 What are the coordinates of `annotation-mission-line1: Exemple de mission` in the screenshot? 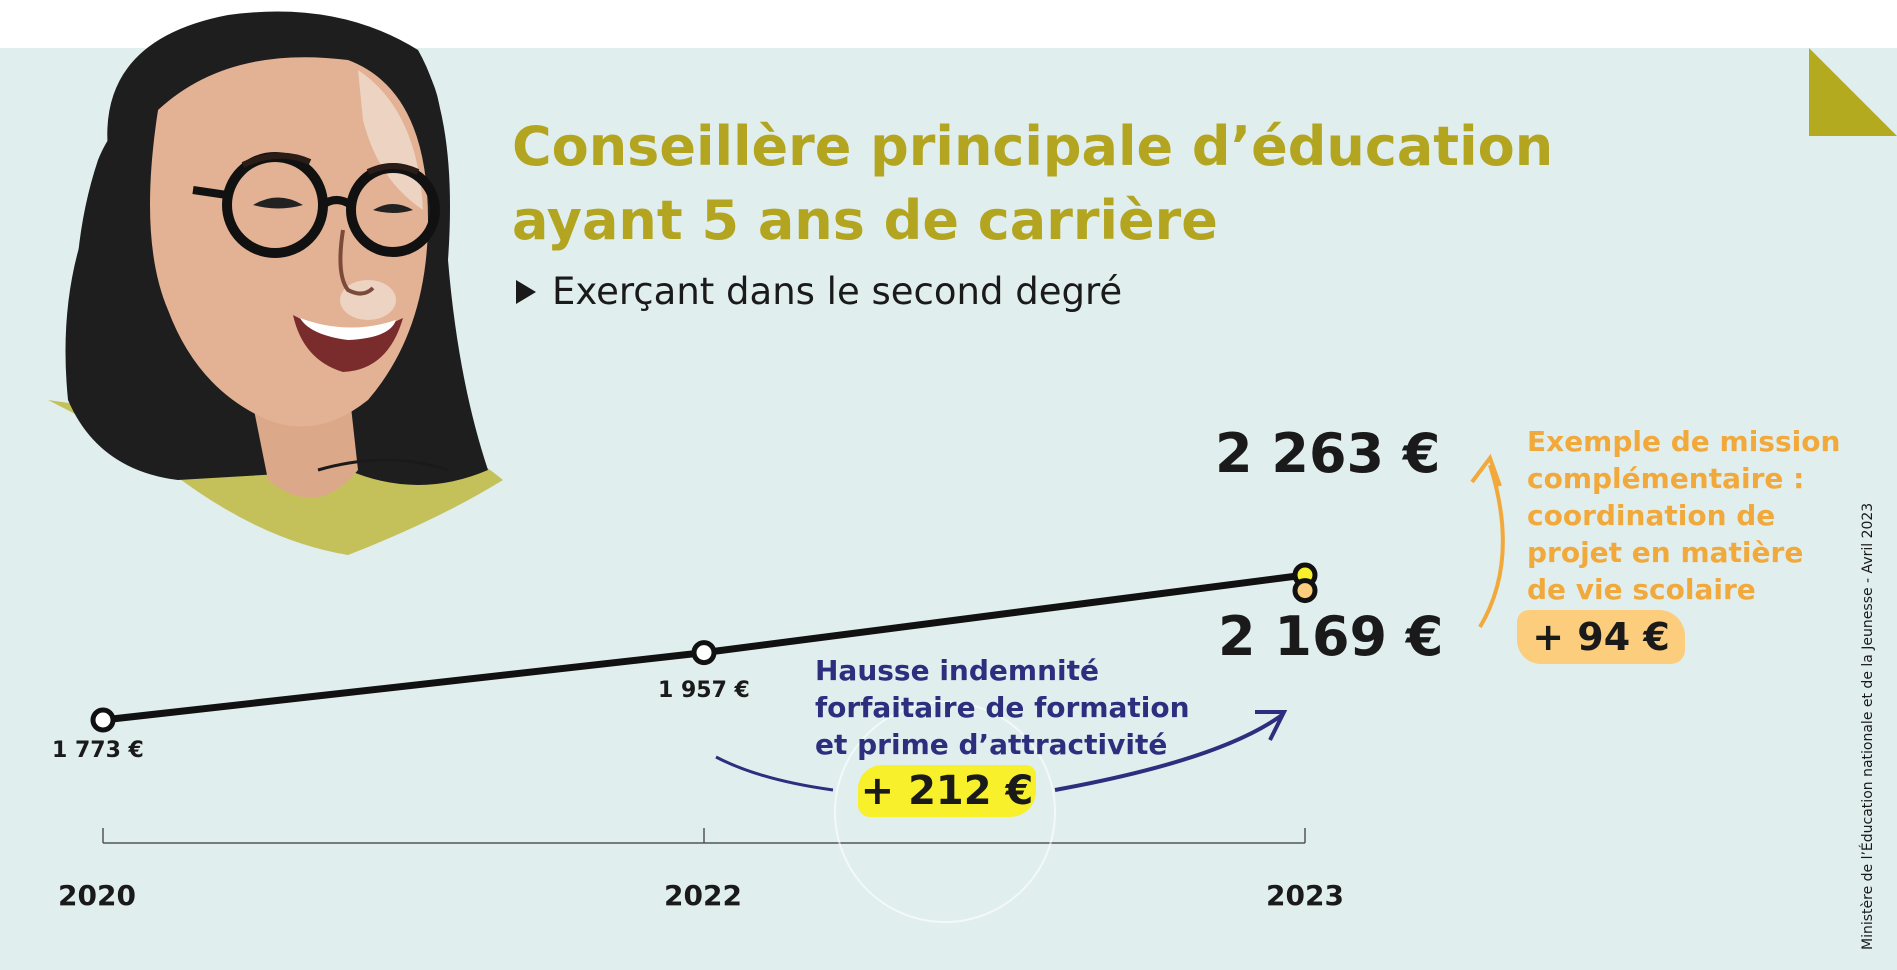 It's located at (1684, 441).